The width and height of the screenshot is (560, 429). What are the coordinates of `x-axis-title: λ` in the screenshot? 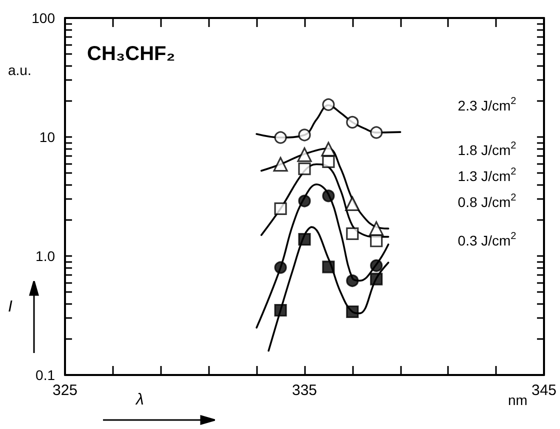 It's located at (139, 400).